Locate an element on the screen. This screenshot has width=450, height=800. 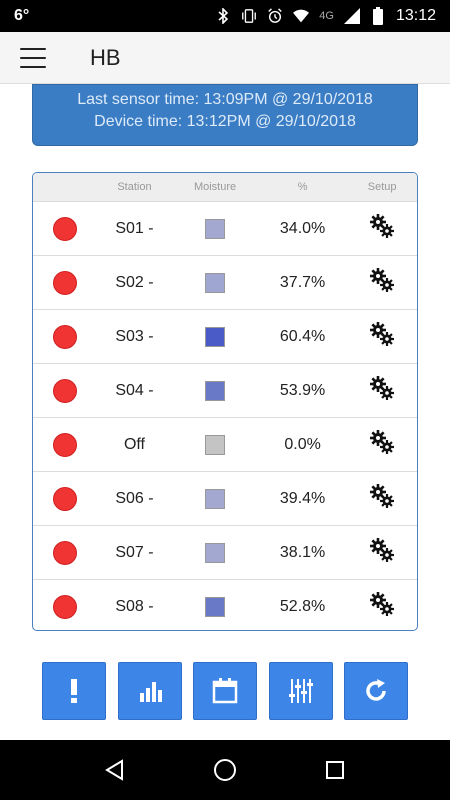
wifi-icon is located at coordinates (301, 16).